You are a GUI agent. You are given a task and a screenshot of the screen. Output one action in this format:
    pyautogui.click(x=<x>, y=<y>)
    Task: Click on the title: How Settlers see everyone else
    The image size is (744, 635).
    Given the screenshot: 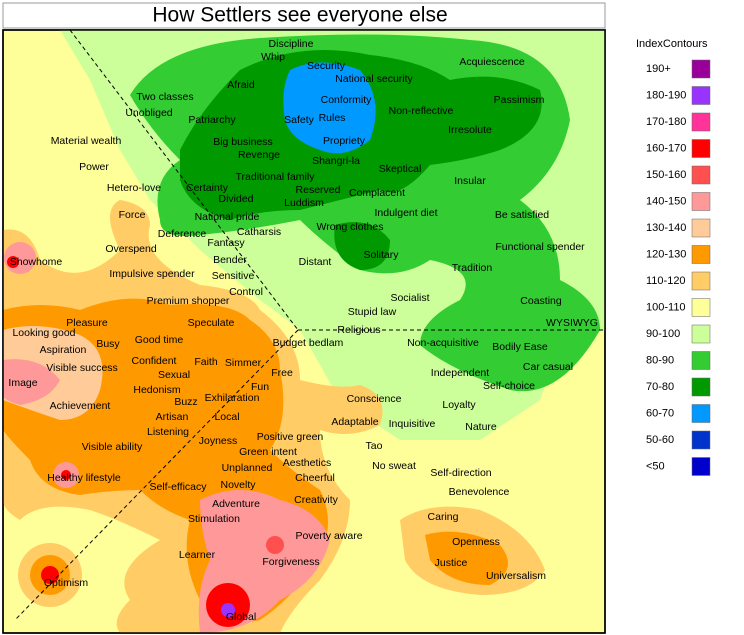 What is the action you would take?
    pyautogui.click(x=299, y=15)
    